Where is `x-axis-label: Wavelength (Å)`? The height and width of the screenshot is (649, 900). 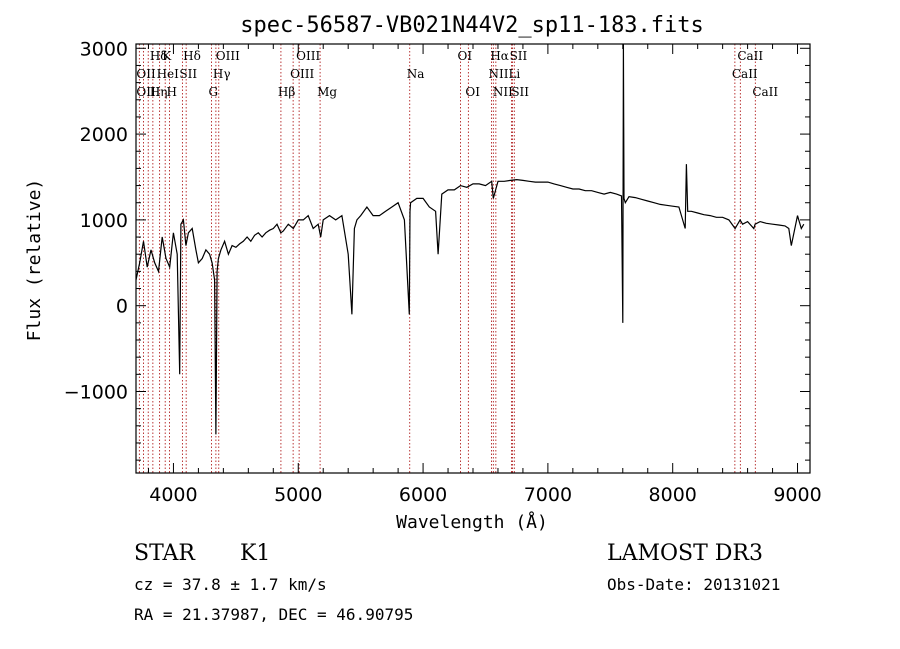
x-axis-label: Wavelength (Å) is located at coordinates (472, 522).